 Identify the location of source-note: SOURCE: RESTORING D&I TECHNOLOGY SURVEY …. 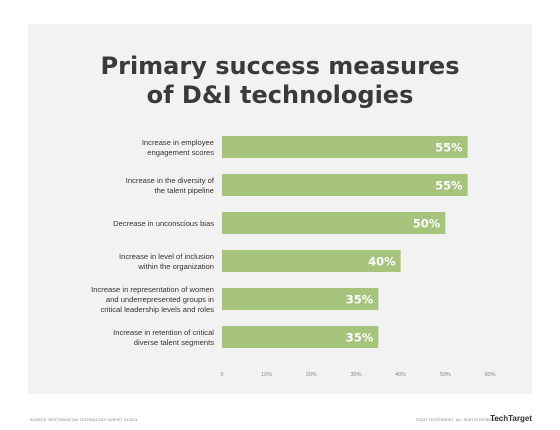
(84, 420).